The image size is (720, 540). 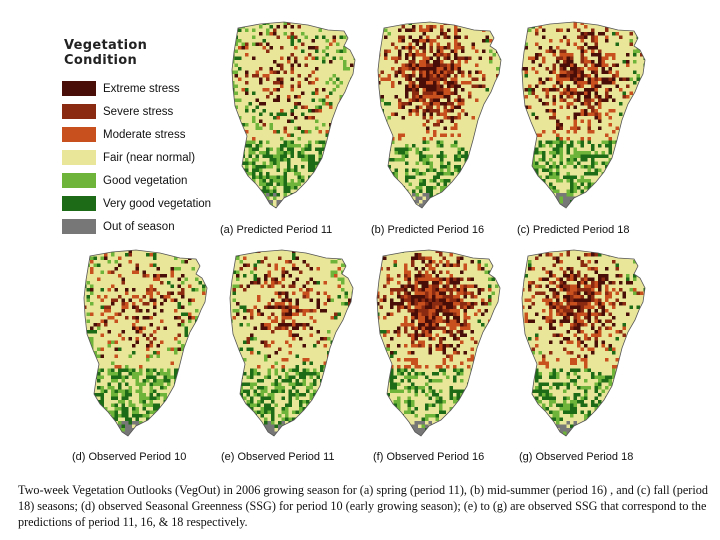 I want to click on legend-item: Extreme stress, so click(x=142, y=88).